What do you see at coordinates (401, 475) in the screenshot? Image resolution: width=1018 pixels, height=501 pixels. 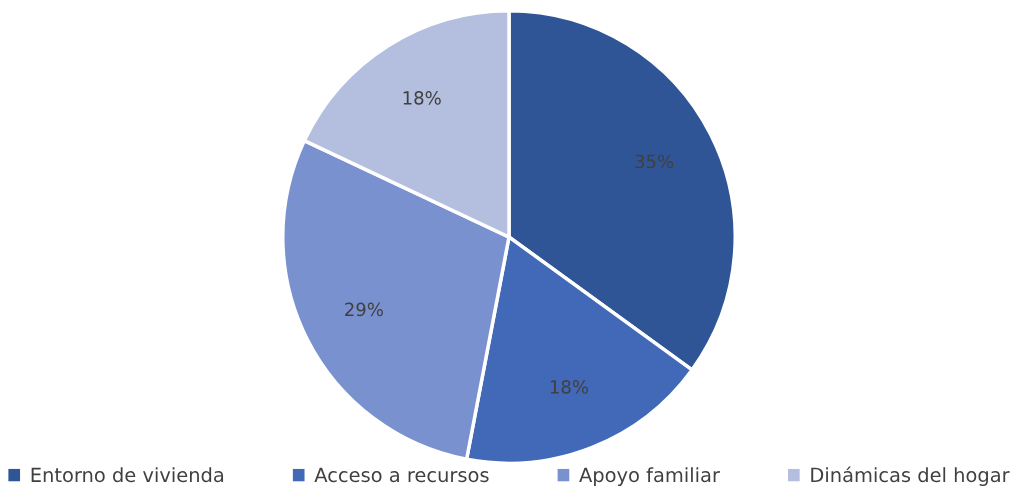 I see `legend-label: Acceso a recursos` at bounding box center [401, 475].